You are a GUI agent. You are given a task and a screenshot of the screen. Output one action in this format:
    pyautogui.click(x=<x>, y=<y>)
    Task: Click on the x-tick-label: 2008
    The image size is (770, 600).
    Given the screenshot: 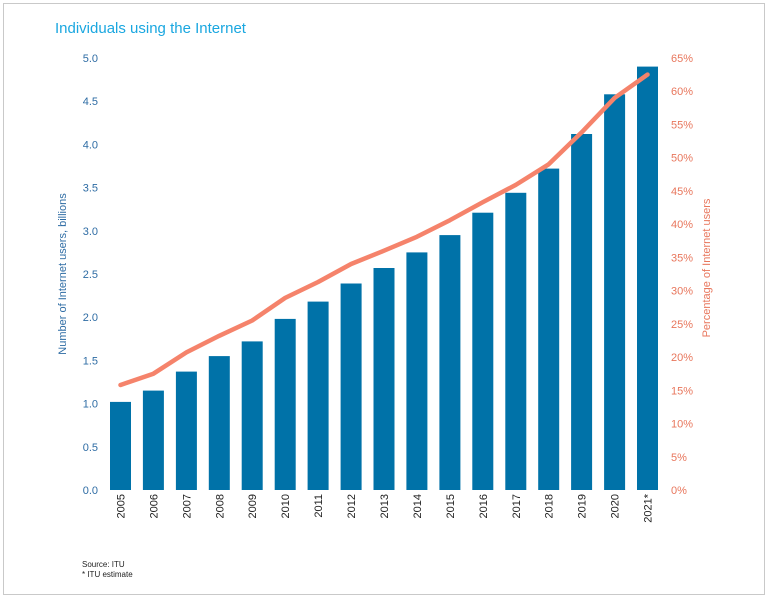 What is the action you would take?
    pyautogui.click(x=220, y=506)
    